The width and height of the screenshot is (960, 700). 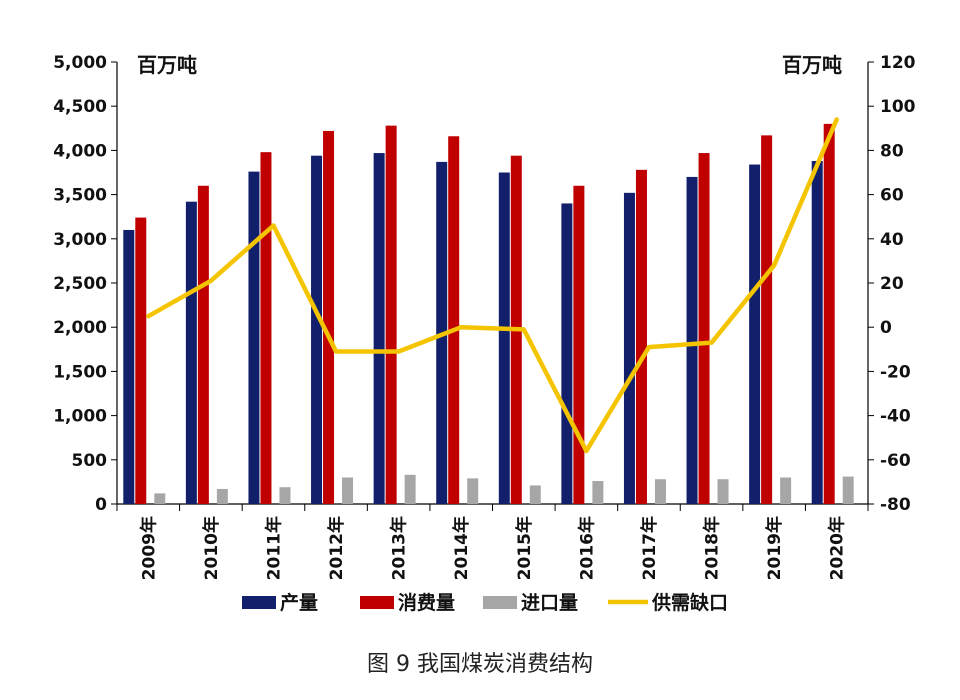 What do you see at coordinates (336, 548) in the screenshot?
I see `category-label: 2012年` at bounding box center [336, 548].